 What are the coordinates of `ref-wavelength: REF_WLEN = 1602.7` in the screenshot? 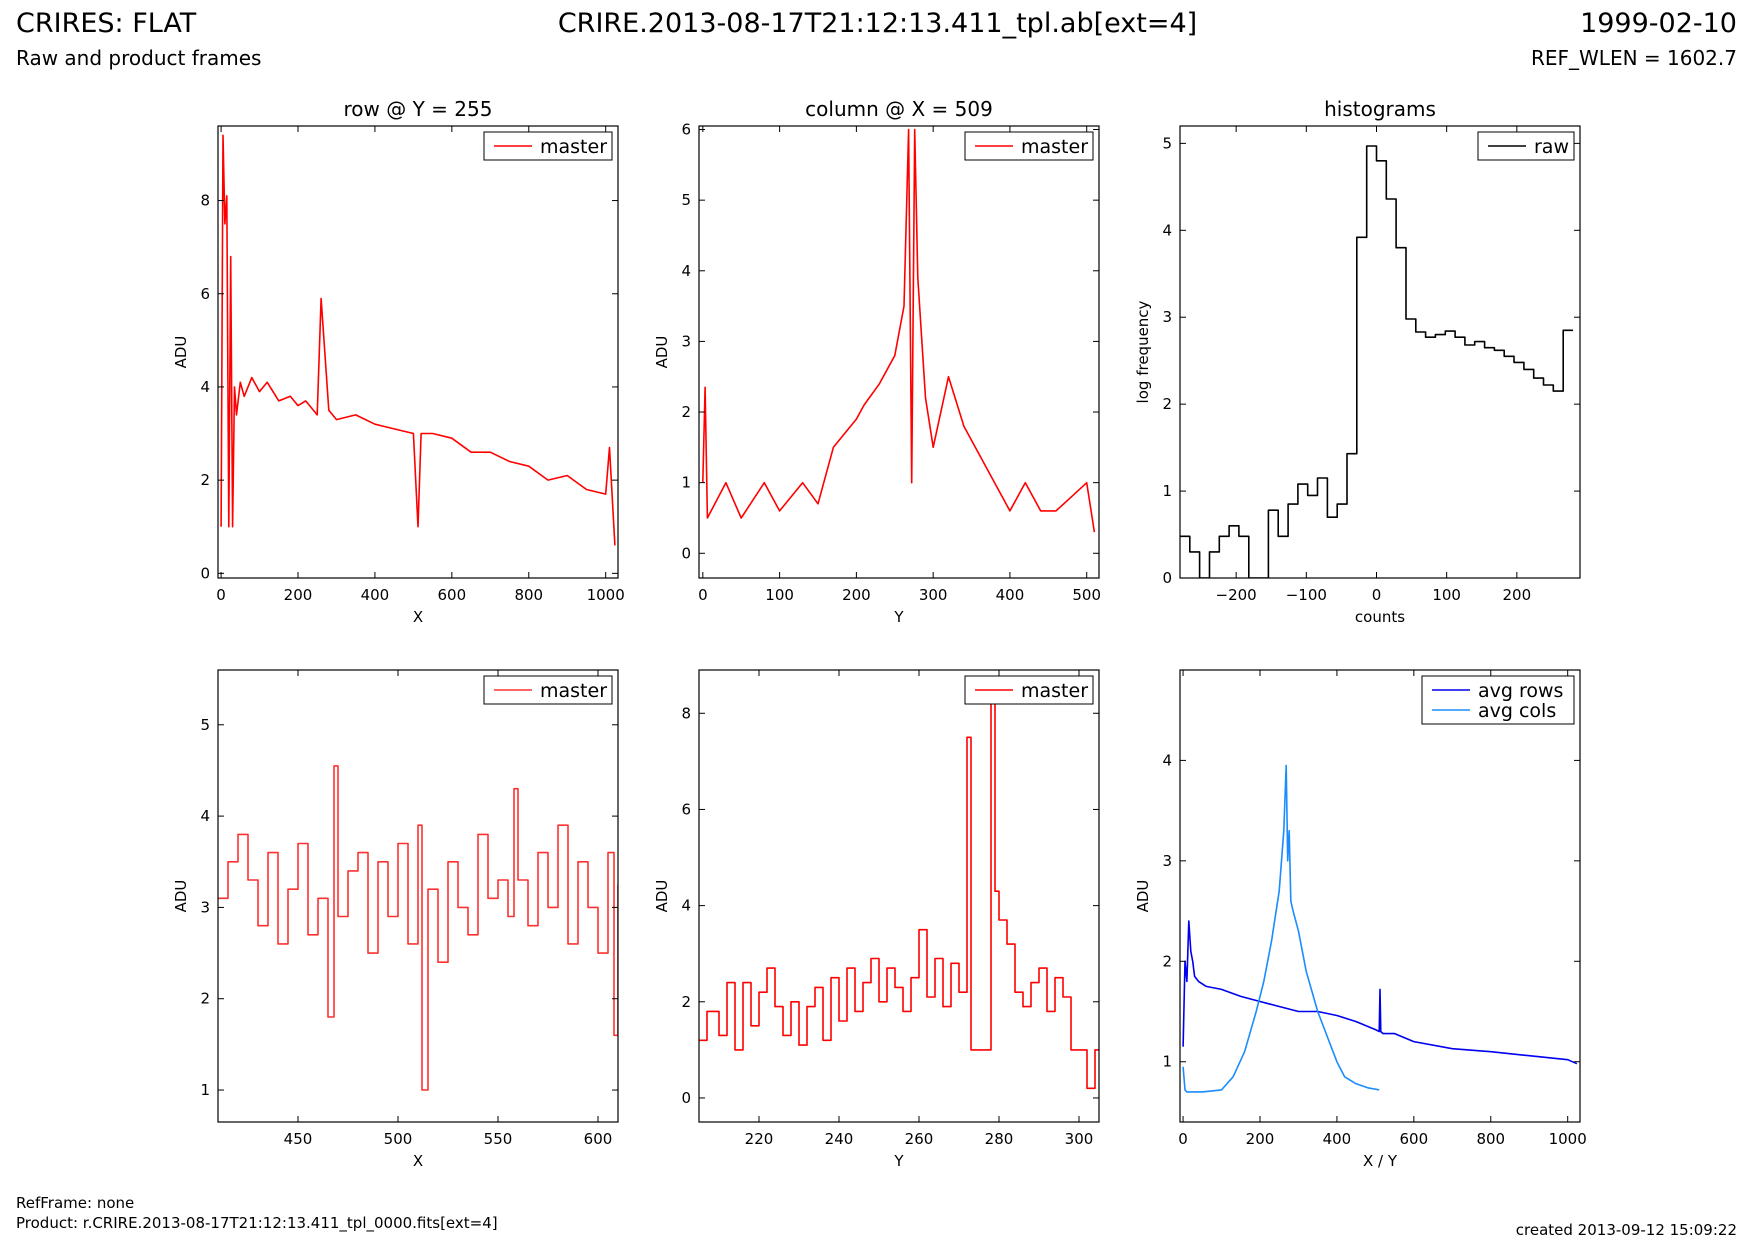 It's located at (1633, 58).